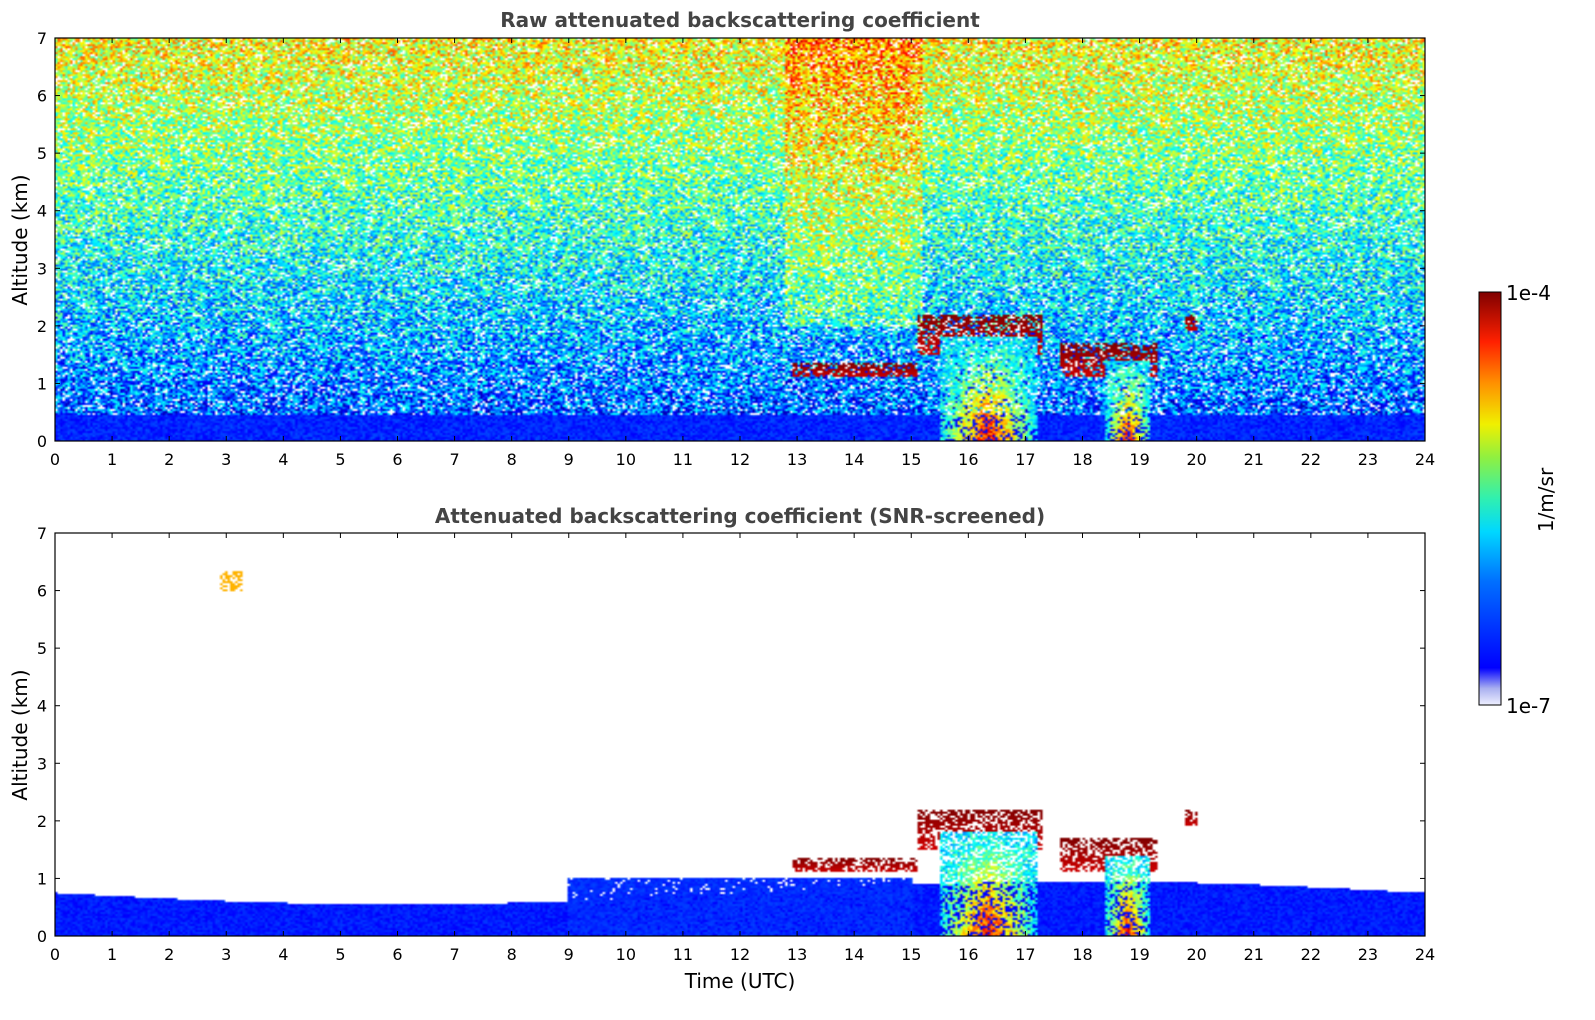 This screenshot has width=1595, height=1020. I want to click on colorbar-unit-label: 1/m/sr, so click(1546, 499).